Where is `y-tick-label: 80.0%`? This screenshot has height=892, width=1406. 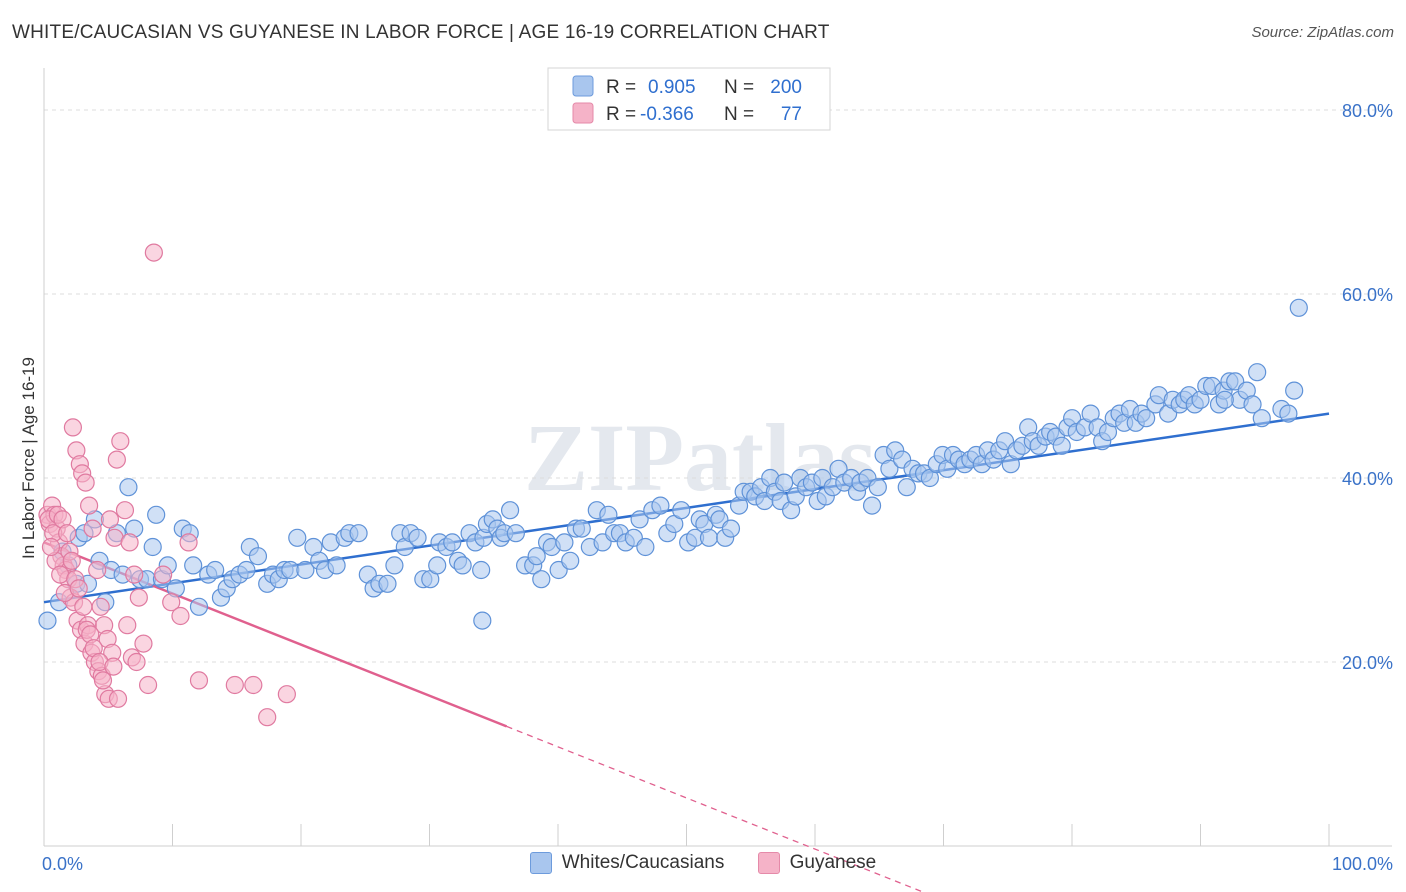
y-tick-label: 80.0% is located at coordinates (1367, 111).